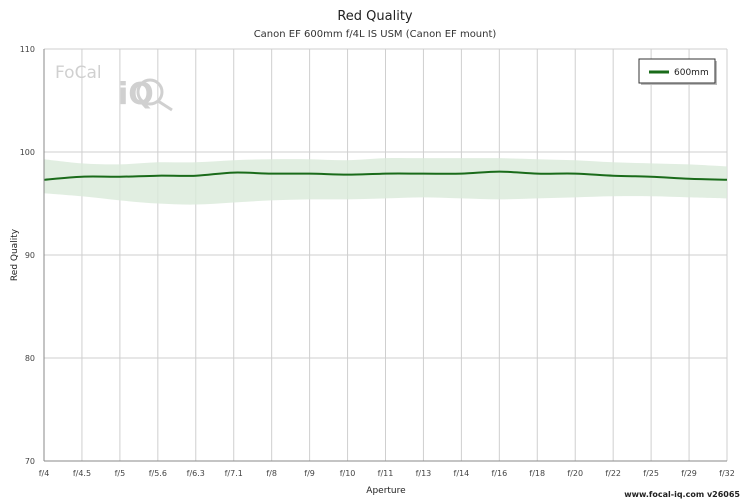 The width and height of the screenshot is (750, 500). Describe the element at coordinates (196, 473) in the screenshot. I see `x-tick-label: f/6.3` at that location.